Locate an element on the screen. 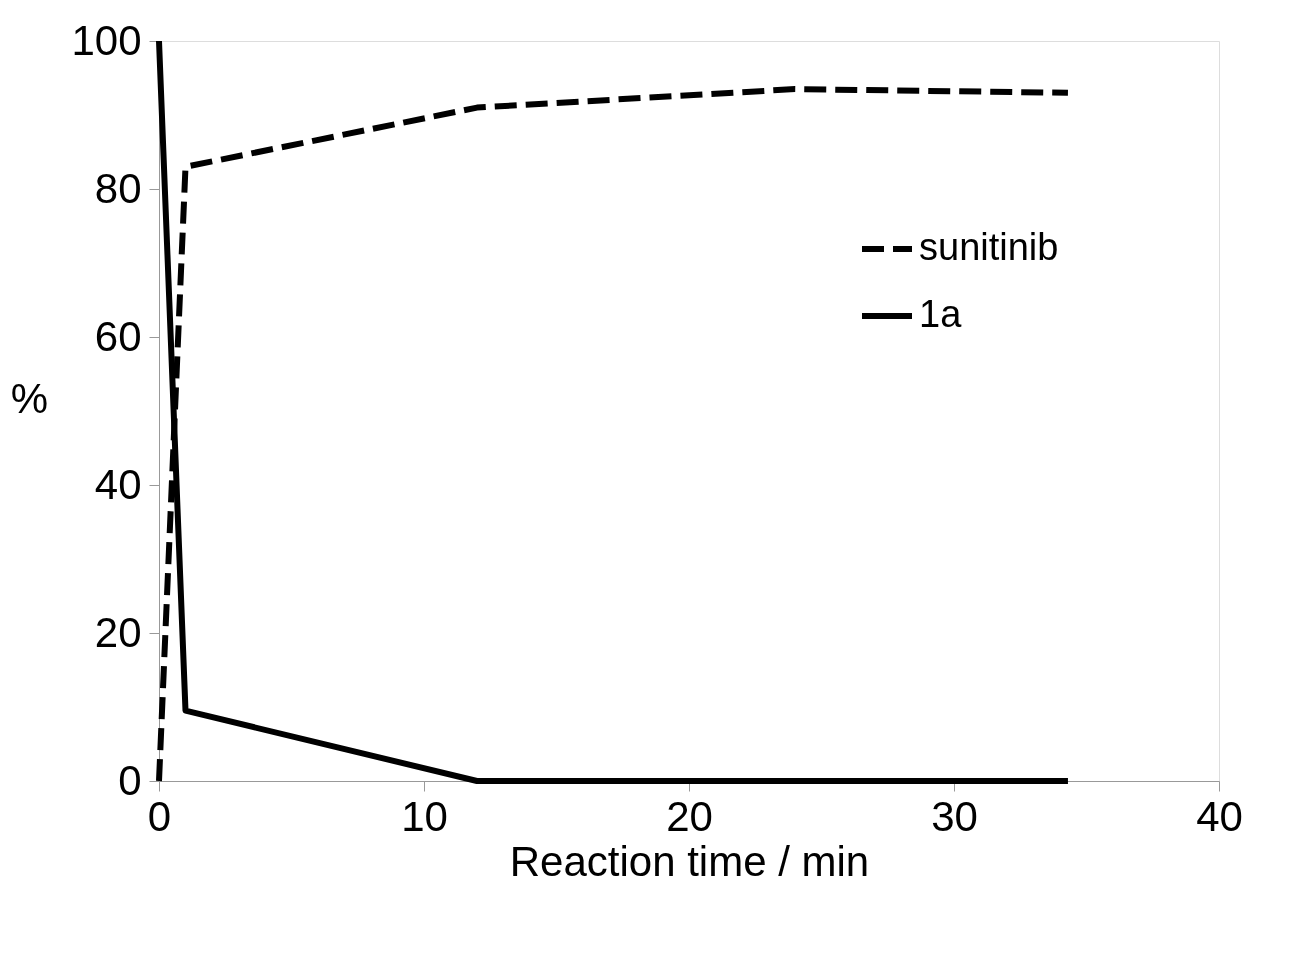 The width and height of the screenshot is (1316, 962). x-tick-label: 20 is located at coordinates (689, 816).